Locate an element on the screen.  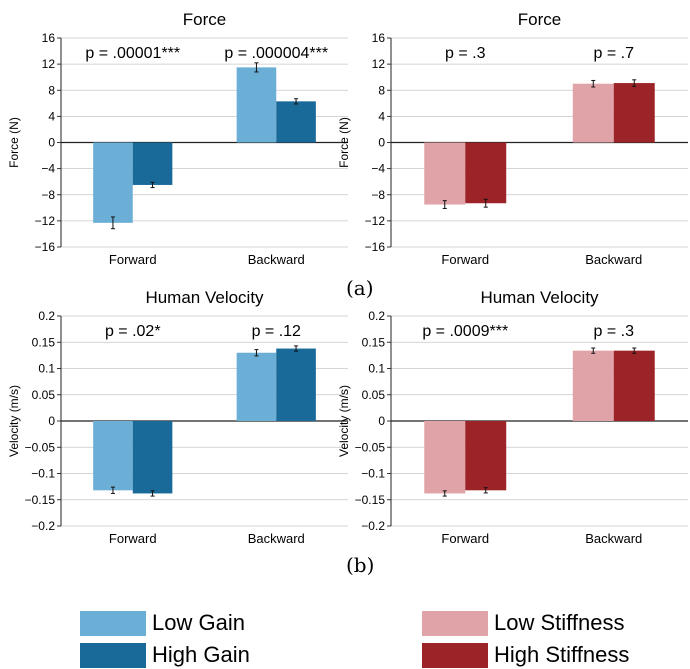
chart-4-bar-backward-high-stiffness is located at coordinates (634, 385).